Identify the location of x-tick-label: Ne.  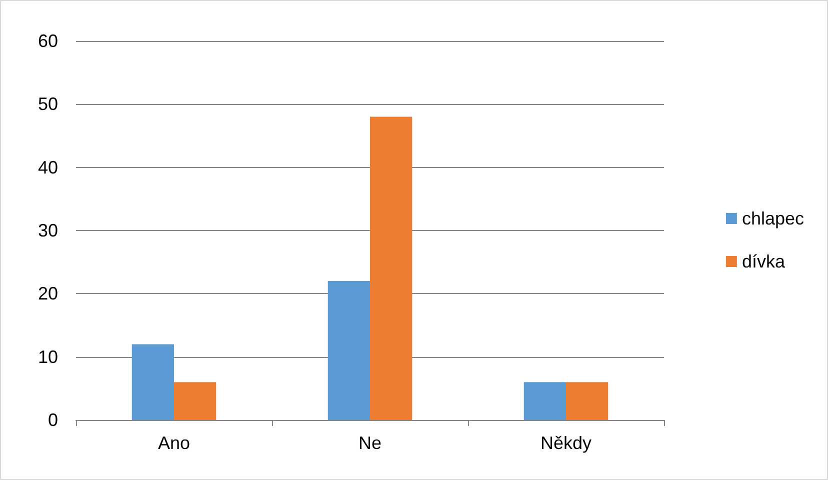
(370, 443).